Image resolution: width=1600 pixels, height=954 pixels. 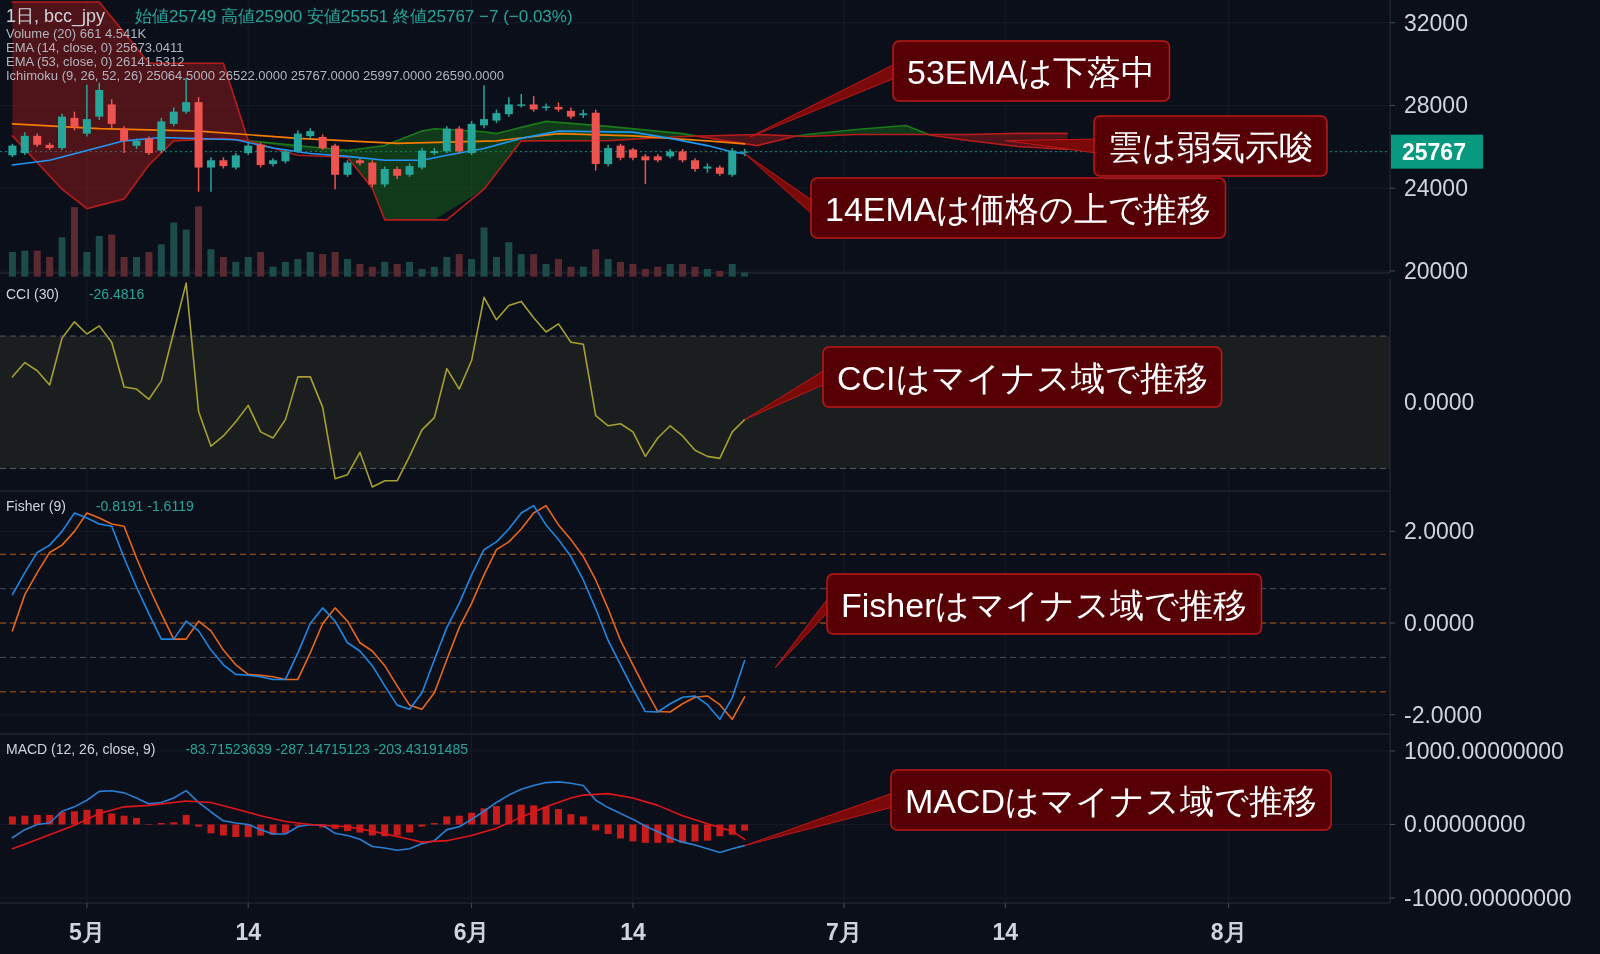 I want to click on annotation: Fisherはマイナス域で推移, so click(x=1044, y=605).